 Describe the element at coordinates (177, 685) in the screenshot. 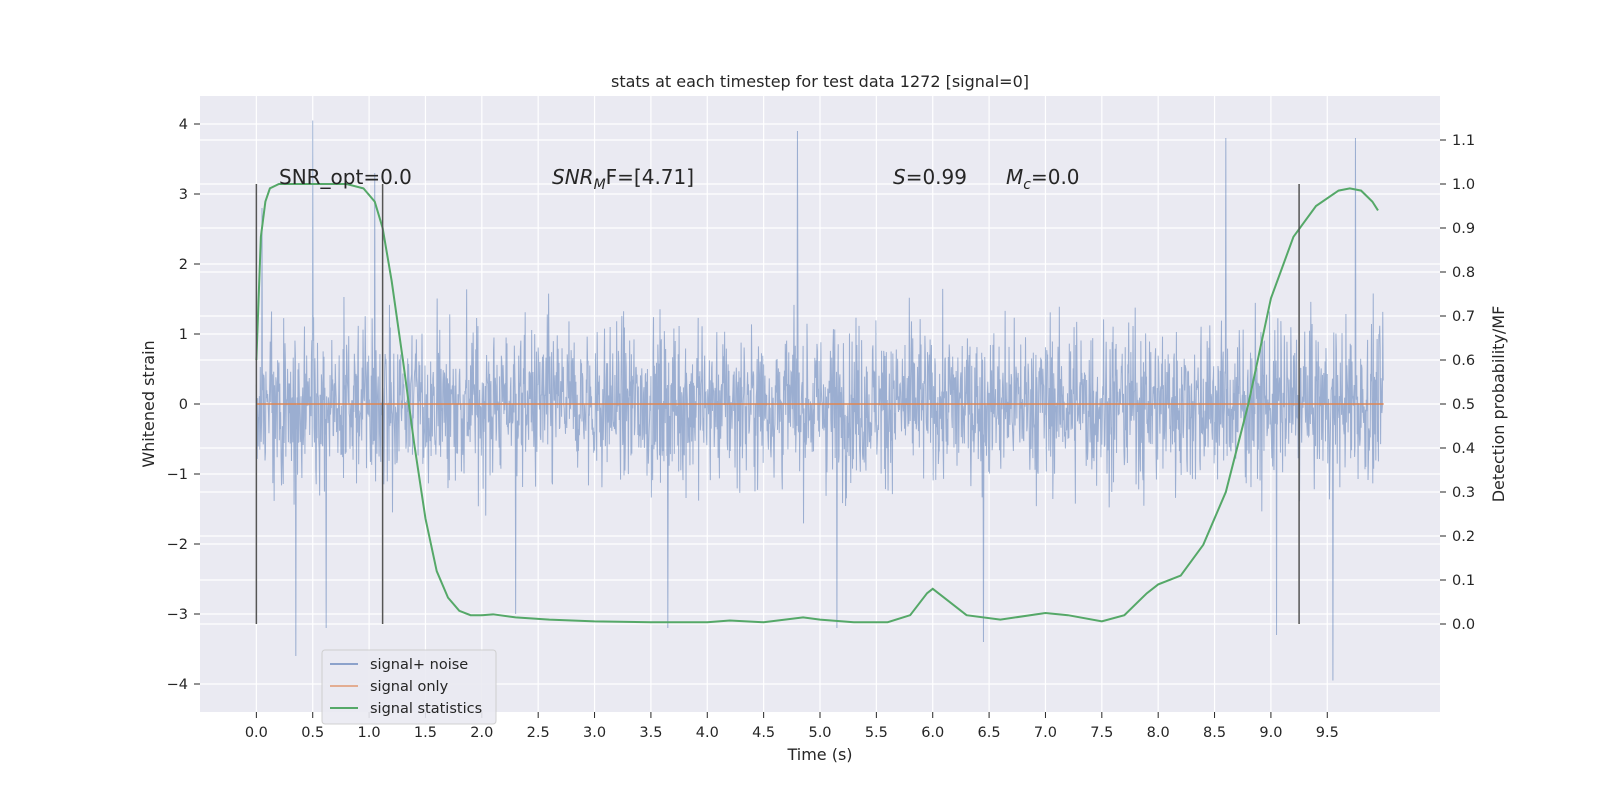

I see `y-tick-label-0: −4` at that location.